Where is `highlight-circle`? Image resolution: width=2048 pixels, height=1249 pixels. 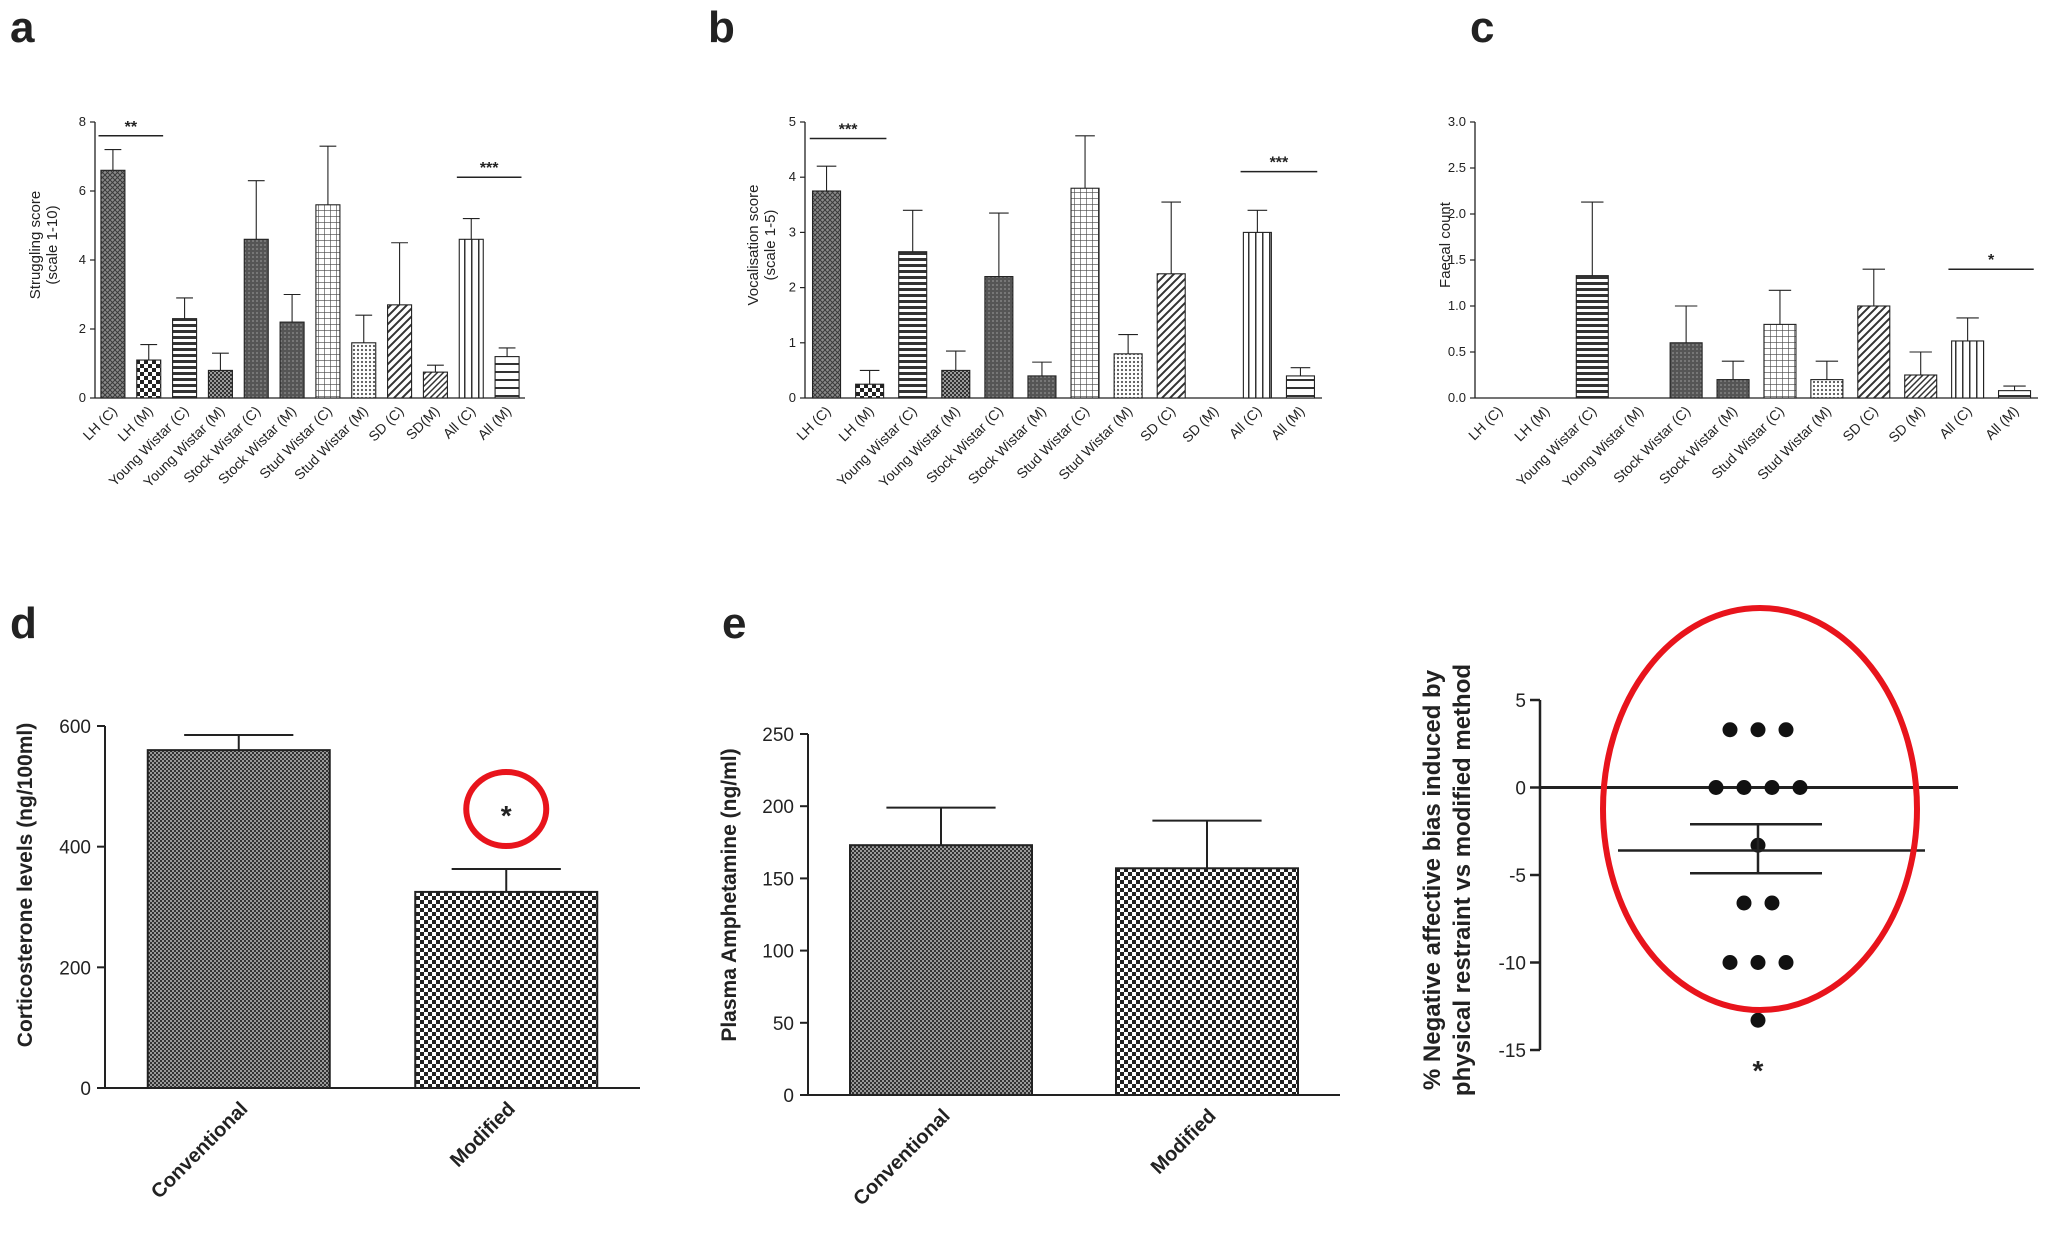
highlight-circle is located at coordinates (506, 808).